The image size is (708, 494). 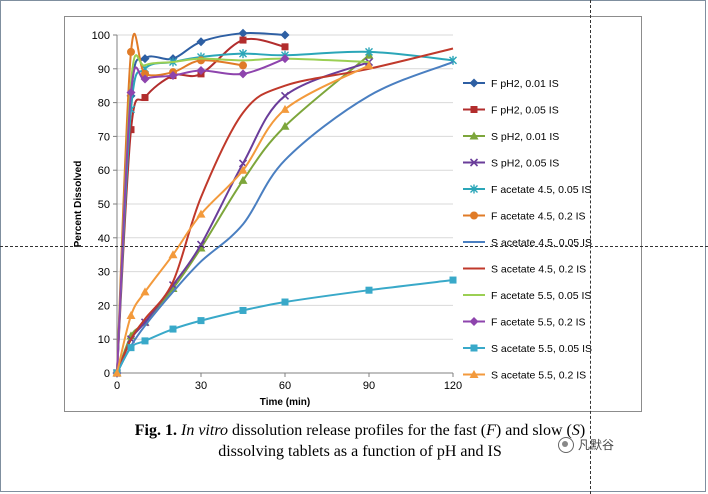 What do you see at coordinates (491, 430) in the screenshot?
I see `caption-f-letter: F` at bounding box center [491, 430].